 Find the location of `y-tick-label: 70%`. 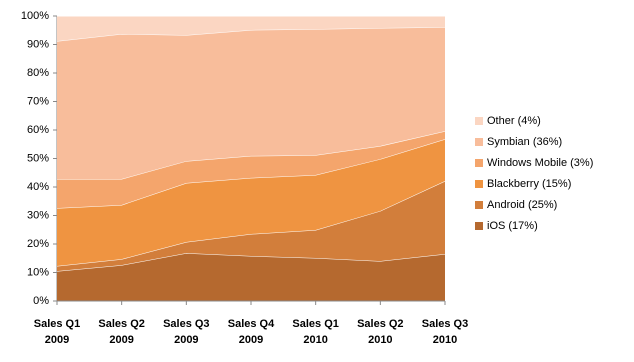

y-tick-label: 70% is located at coordinates (38, 101).